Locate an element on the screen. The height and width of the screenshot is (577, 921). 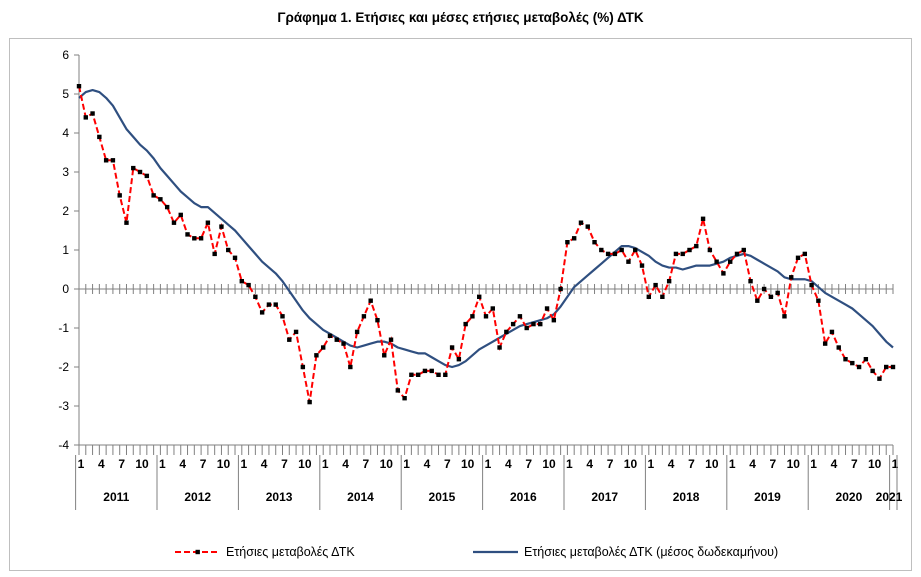
y-tick-label: 3 is located at coordinates (65, 172).